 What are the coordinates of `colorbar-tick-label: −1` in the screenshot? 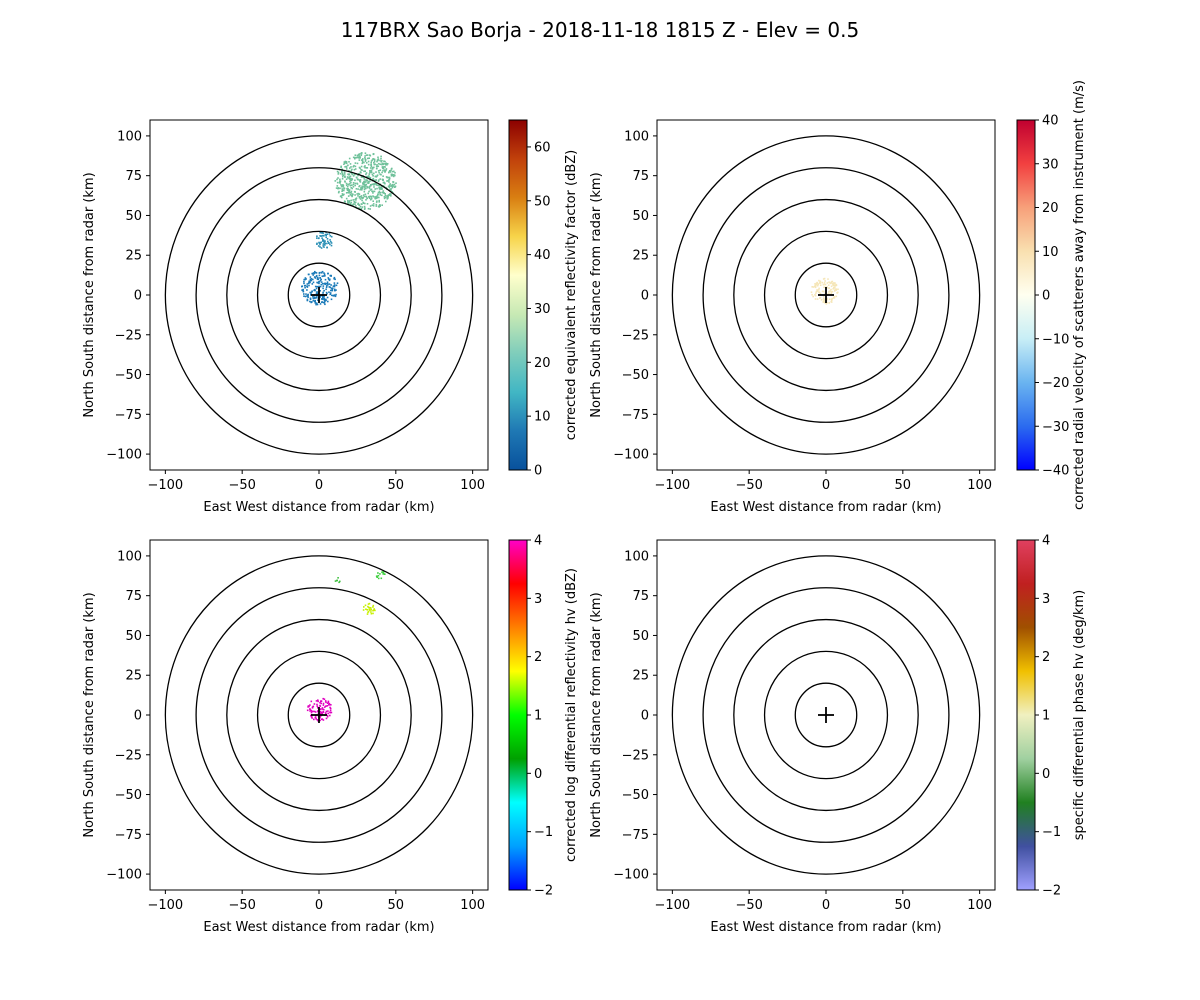 It's located at (543, 832).